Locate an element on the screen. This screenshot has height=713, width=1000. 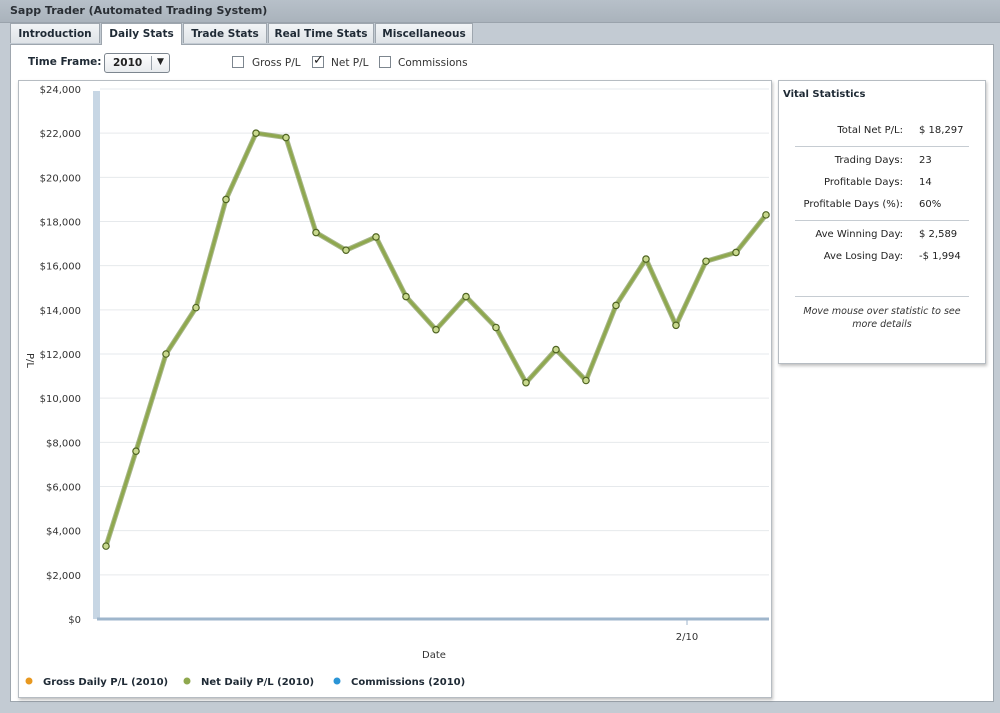
net-pl-checkbox: ✓ is located at coordinates (318, 60).